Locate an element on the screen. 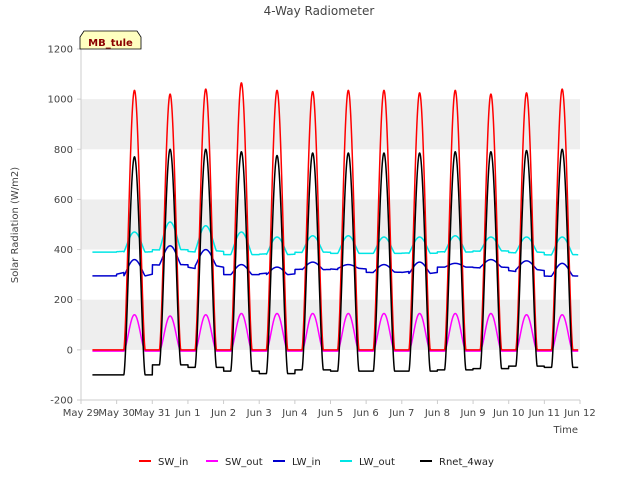 Image resolution: width=640 pixels, height=480 pixels. legend-label: Rnet_4way is located at coordinates (466, 462).